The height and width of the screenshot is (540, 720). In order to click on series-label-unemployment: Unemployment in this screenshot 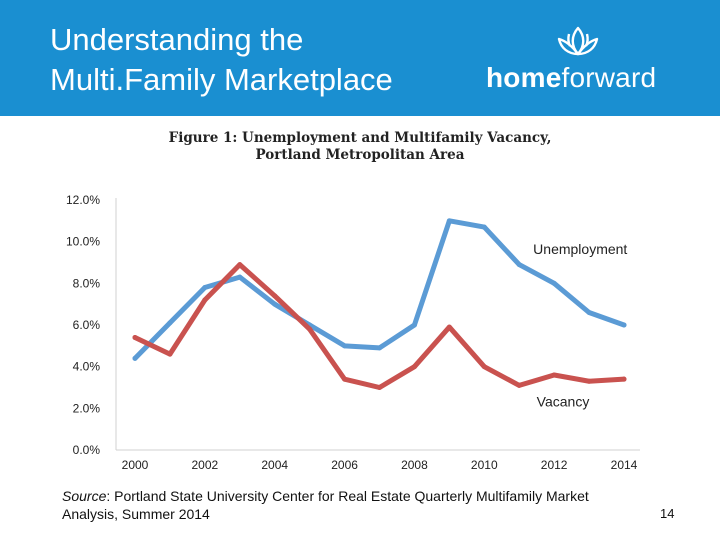, I will do `click(580, 249)`.